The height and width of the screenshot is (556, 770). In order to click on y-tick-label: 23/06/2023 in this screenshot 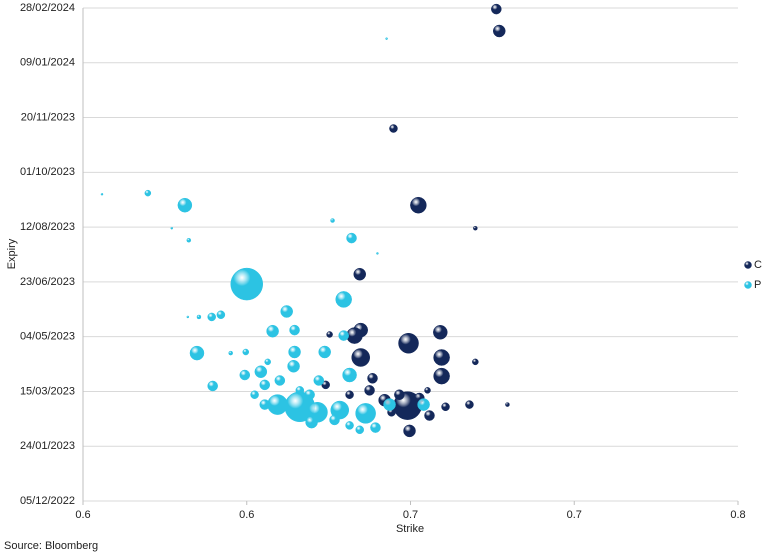, I will do `click(47, 282)`.